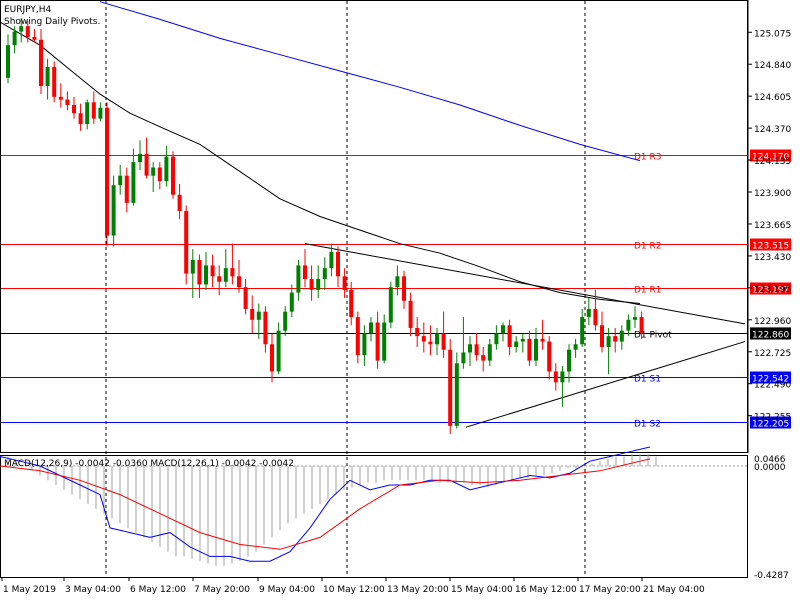 The image size is (800, 600). What do you see at coordinates (772, 162) in the screenshot?
I see `price-tick-label-4: 124.135` at bounding box center [772, 162].